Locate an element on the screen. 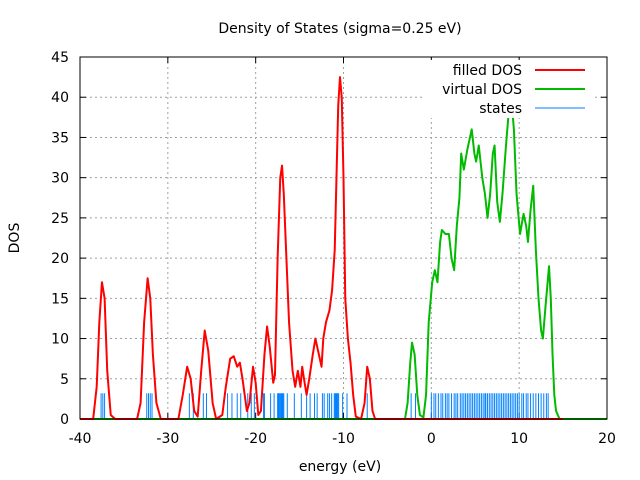  y-tick-label: 0 is located at coordinates (64, 420).